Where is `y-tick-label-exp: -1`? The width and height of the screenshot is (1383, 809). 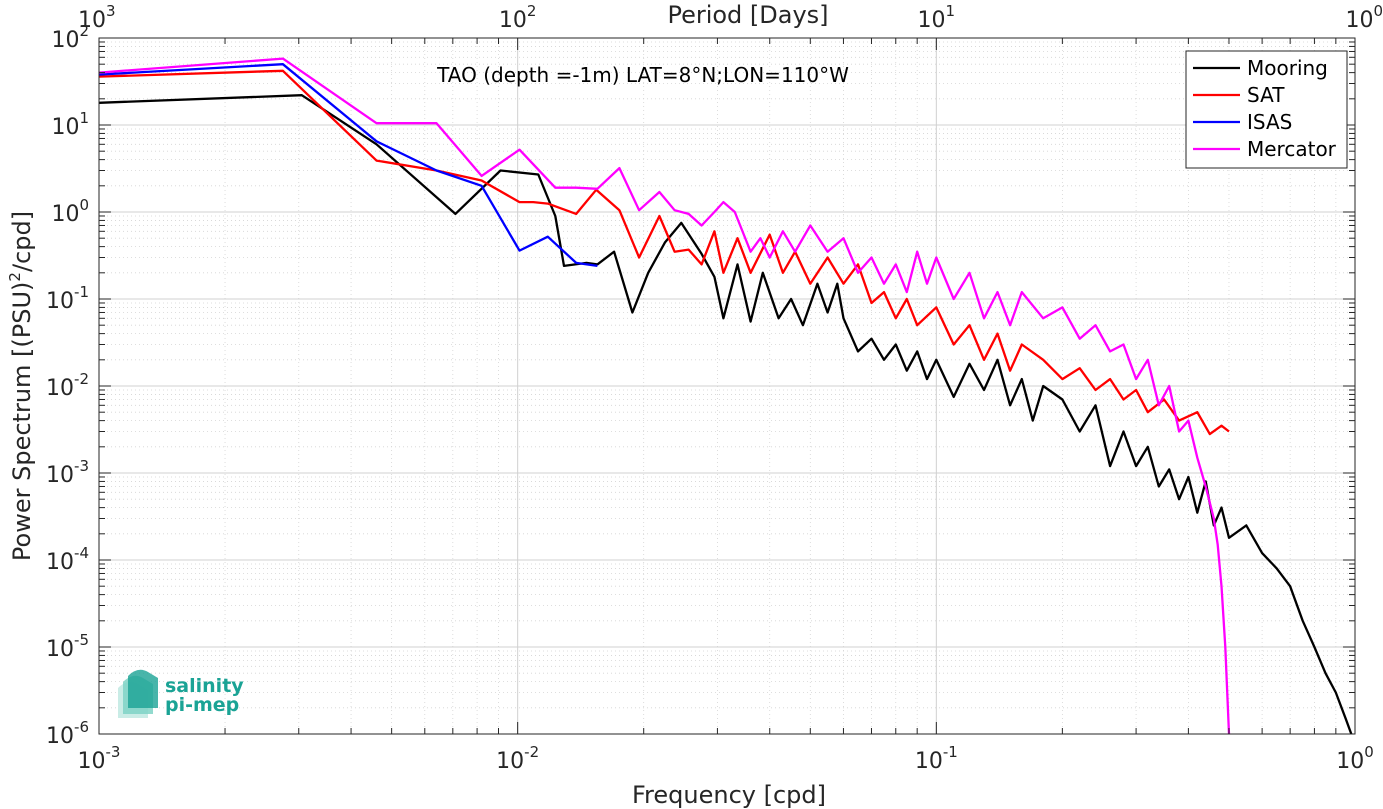 y-tick-label-exp: -1 is located at coordinates (81, 292).